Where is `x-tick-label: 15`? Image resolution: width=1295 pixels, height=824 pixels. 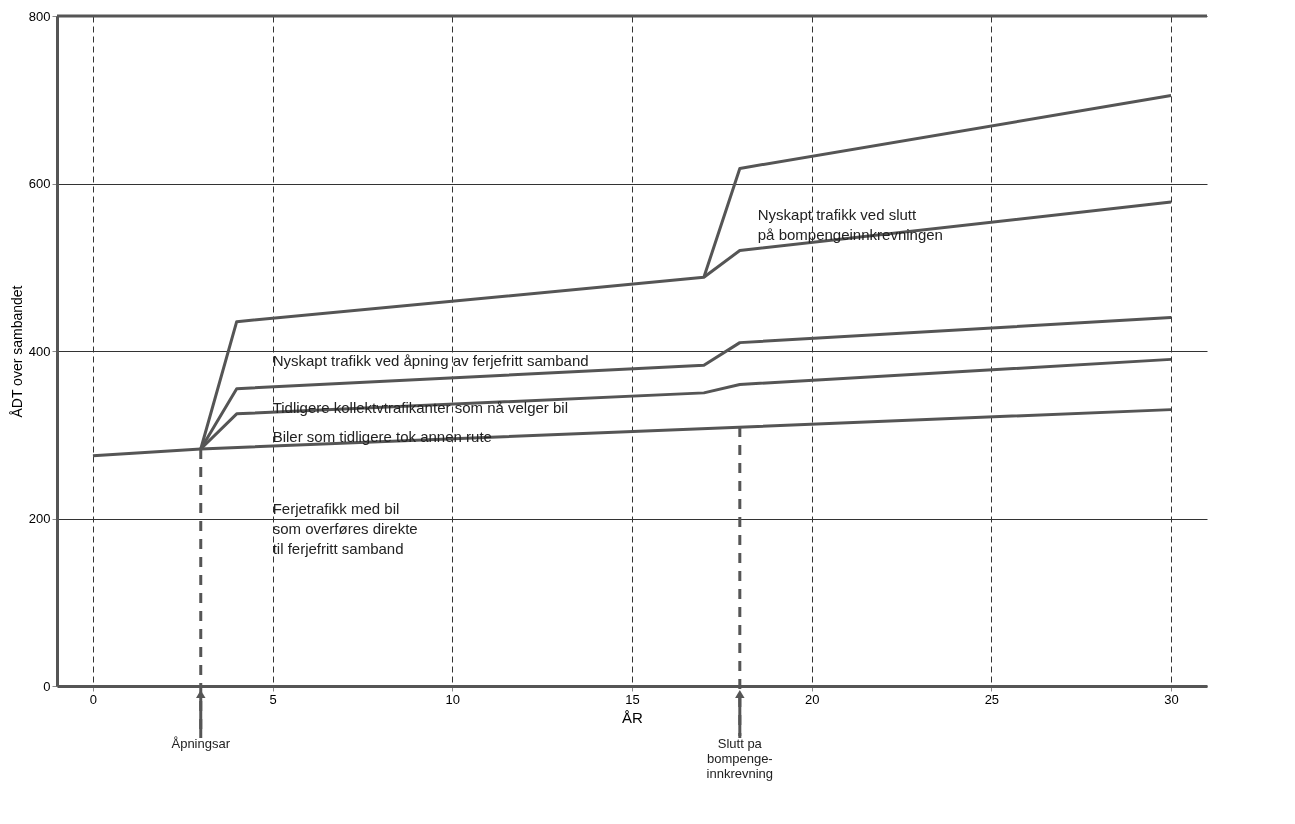
x-tick-label: 15 is located at coordinates (632, 699).